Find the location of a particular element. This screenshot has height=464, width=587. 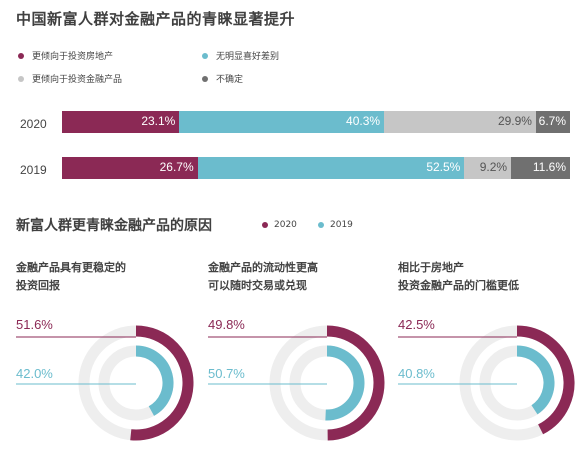

chart-title: 中国新富人群对金融产品的青睐显著提升 is located at coordinates (156, 19).